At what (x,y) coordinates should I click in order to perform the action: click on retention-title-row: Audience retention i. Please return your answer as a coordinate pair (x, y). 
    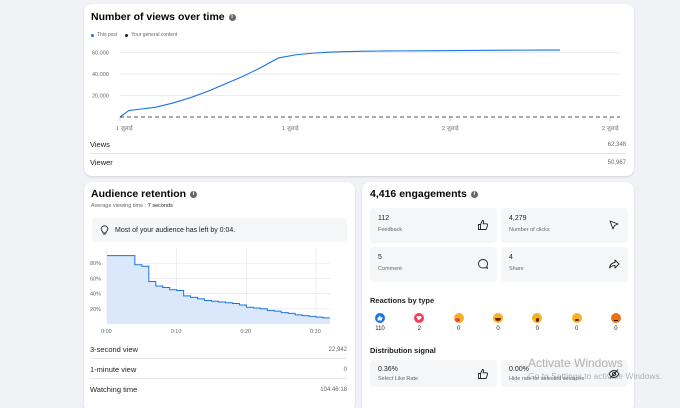
    Looking at the image, I should click on (144, 194).